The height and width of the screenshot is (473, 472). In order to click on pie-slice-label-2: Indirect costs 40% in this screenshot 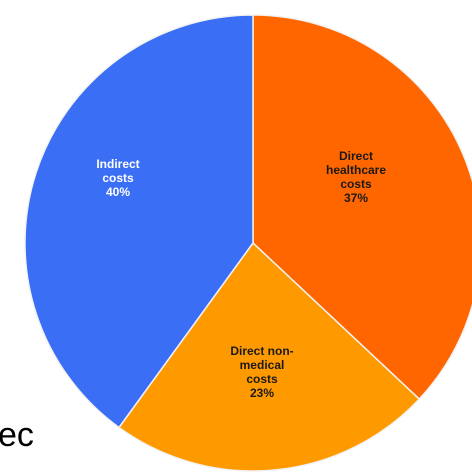, I will do `click(117, 178)`.